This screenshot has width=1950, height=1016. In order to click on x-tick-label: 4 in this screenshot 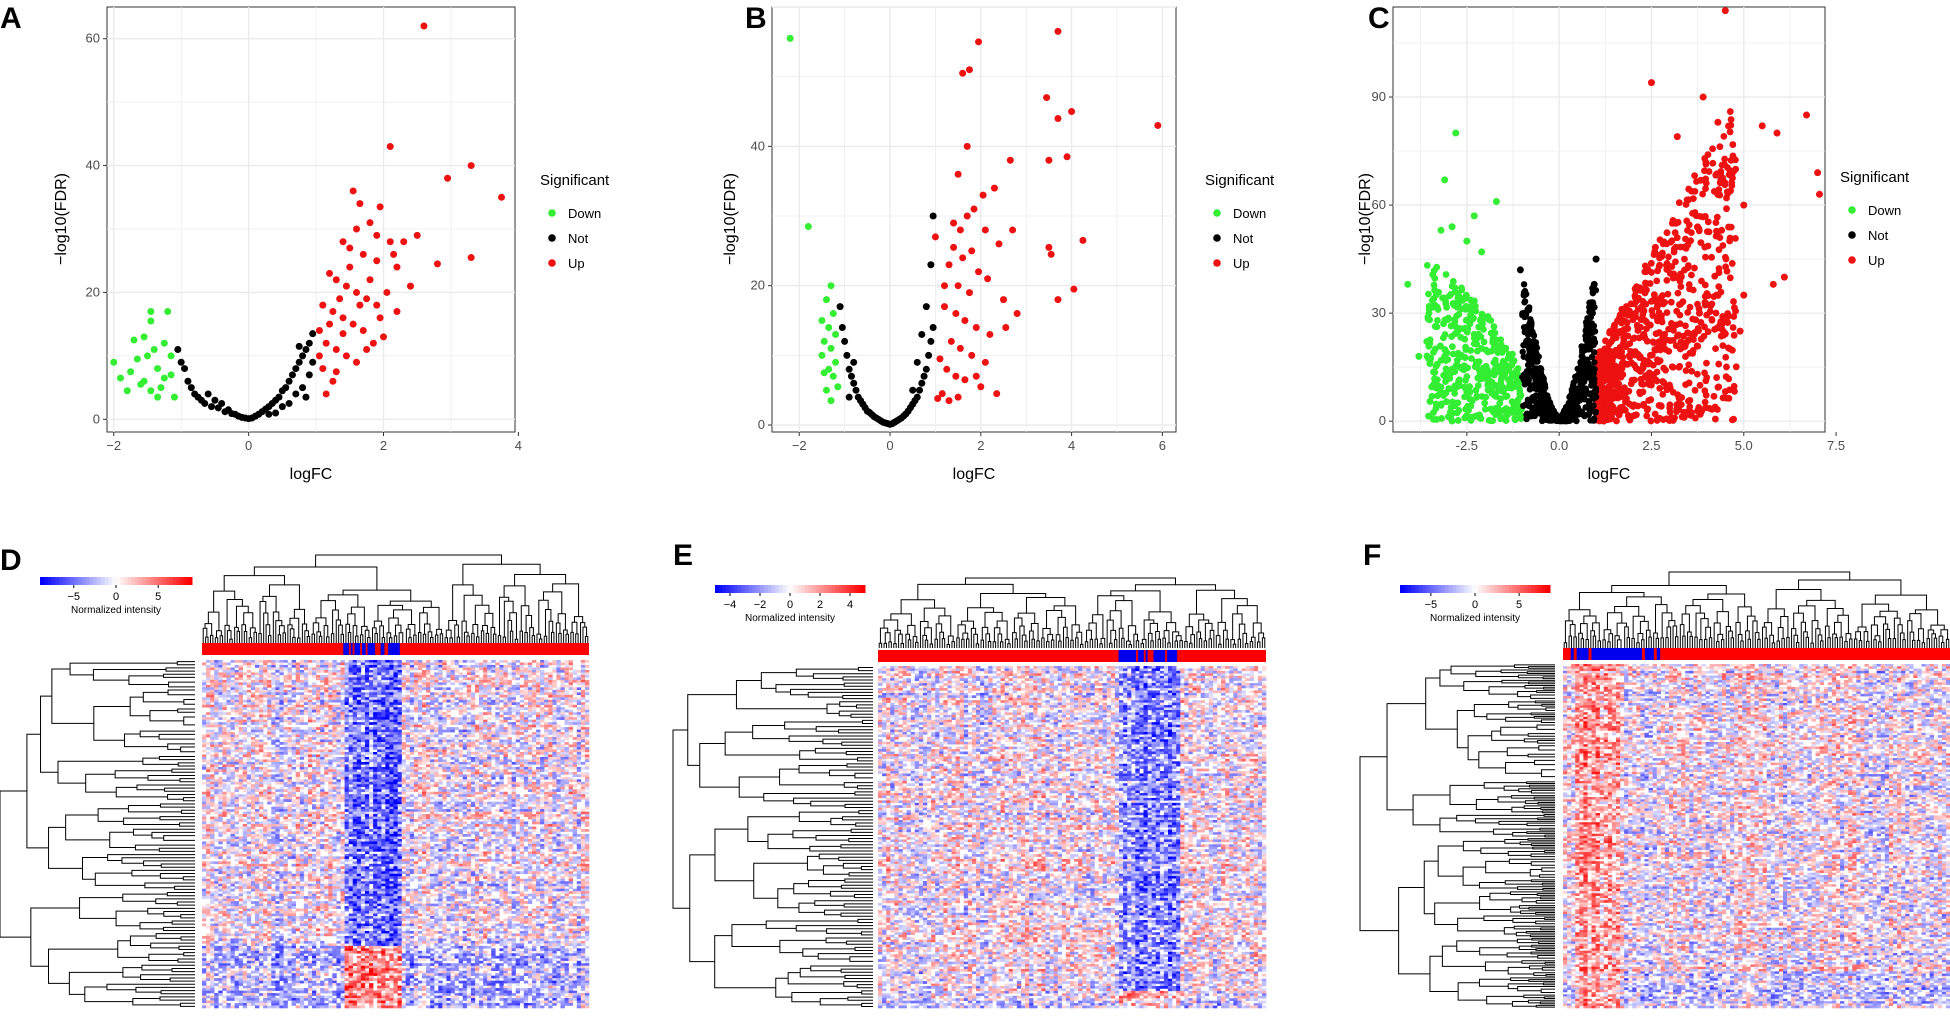, I will do `click(1071, 445)`.